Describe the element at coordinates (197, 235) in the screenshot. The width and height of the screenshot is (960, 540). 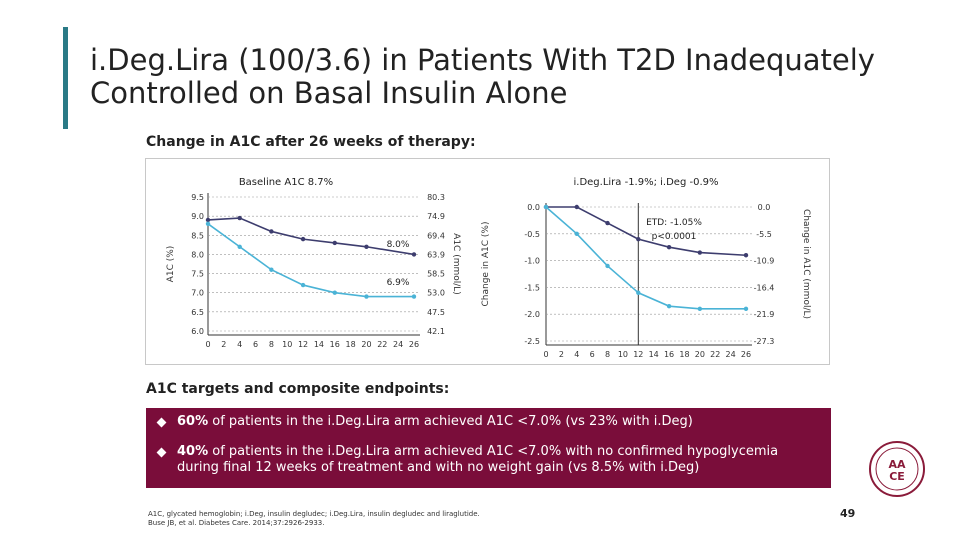
I see `y-tick-label: 8.5` at that location.